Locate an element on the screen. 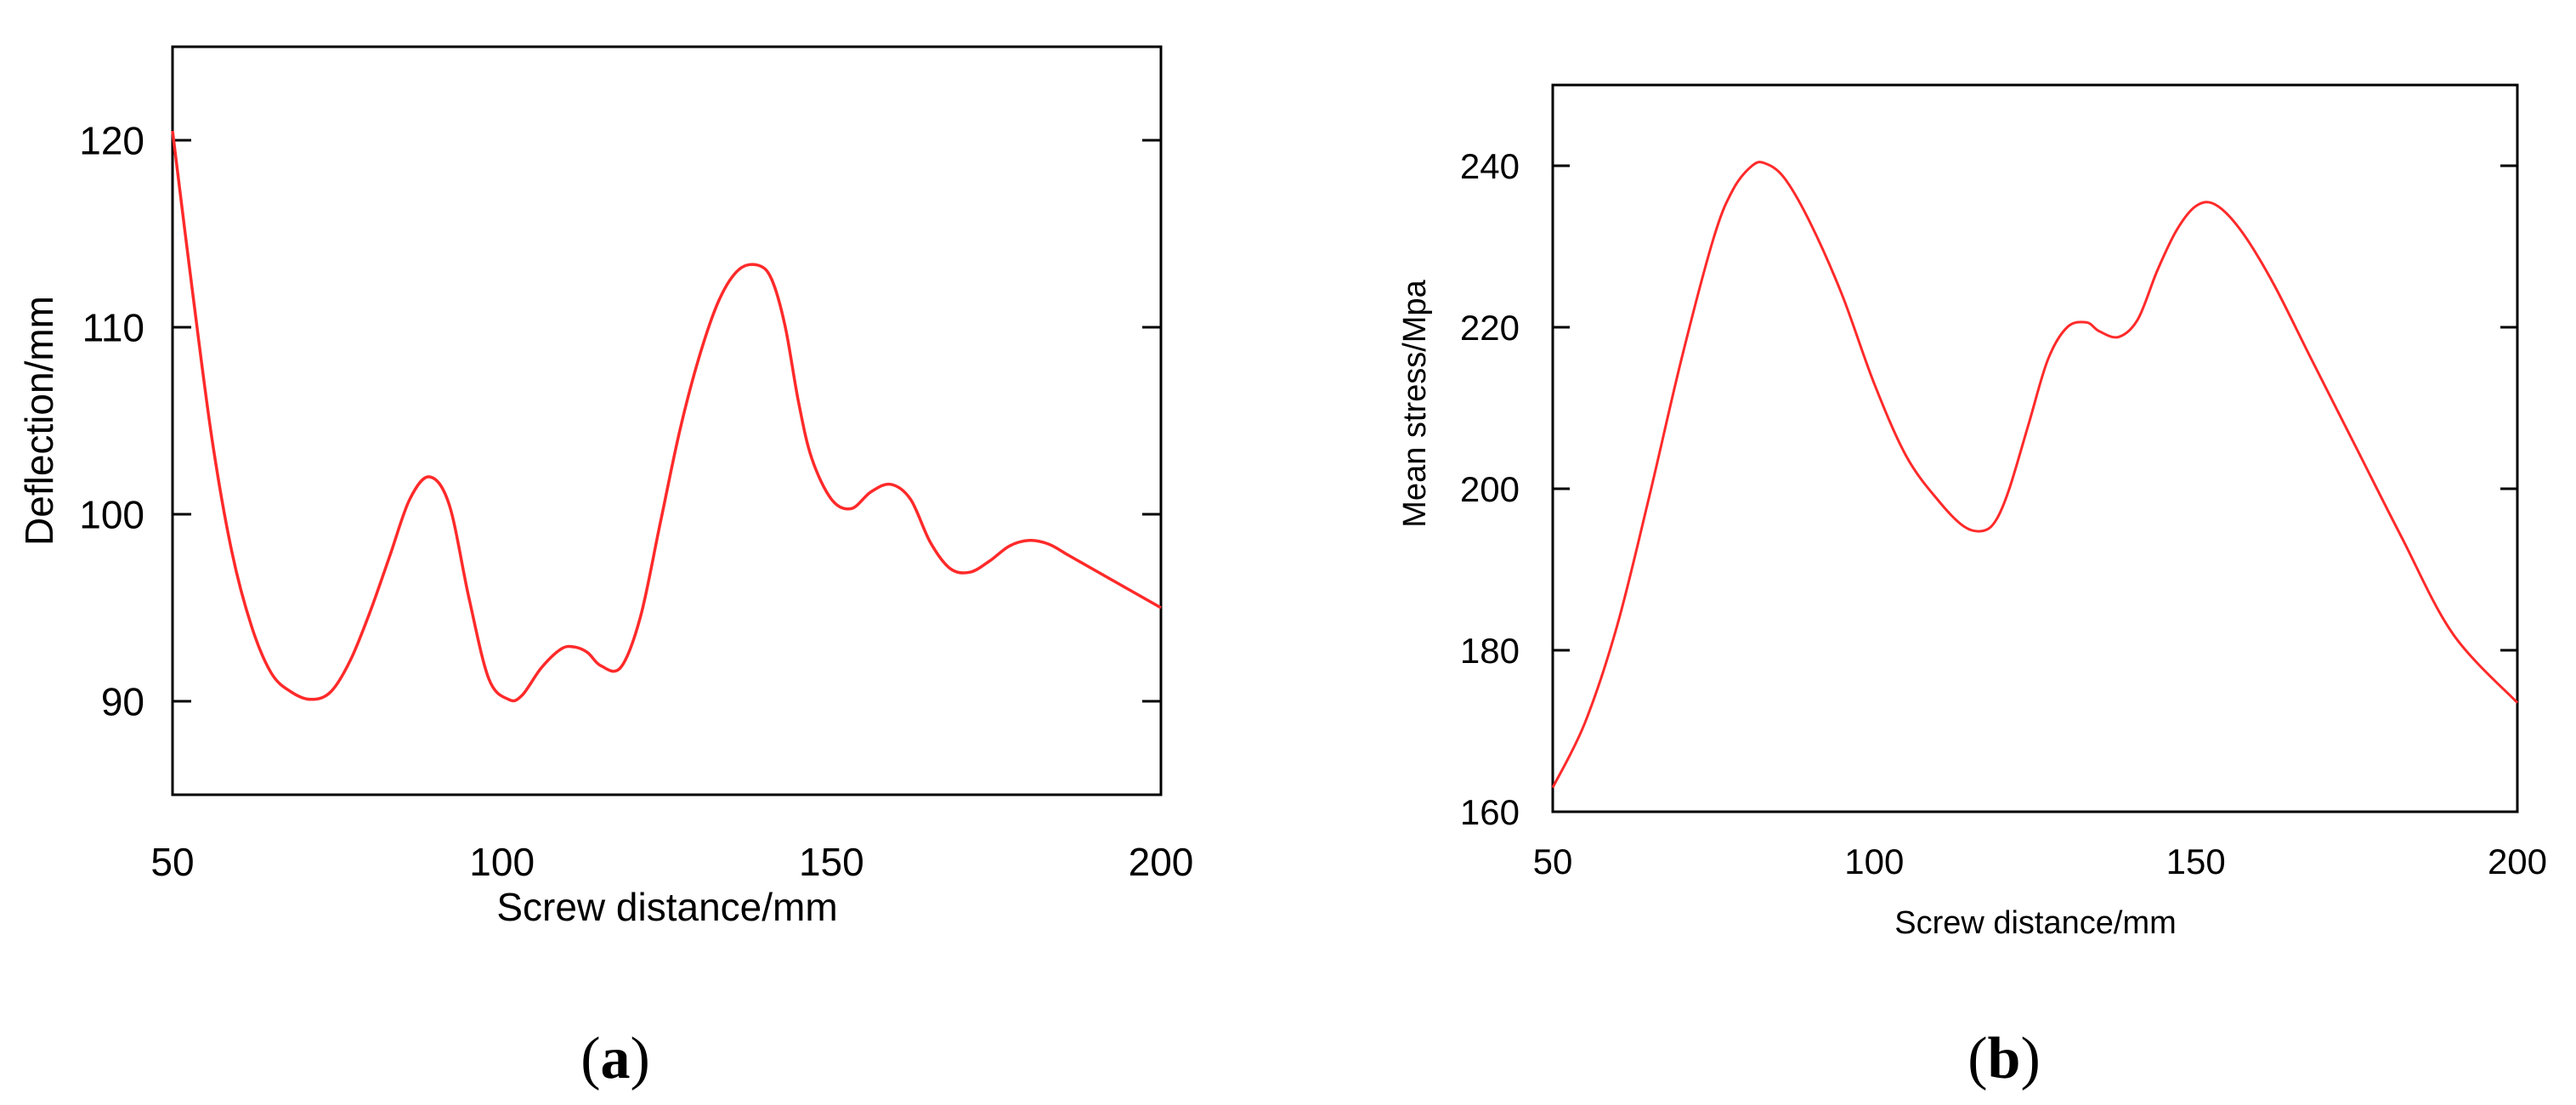 The height and width of the screenshot is (1105, 2576). panel-b-x-axis-title: Screw distance/mm is located at coordinates (2035, 923).